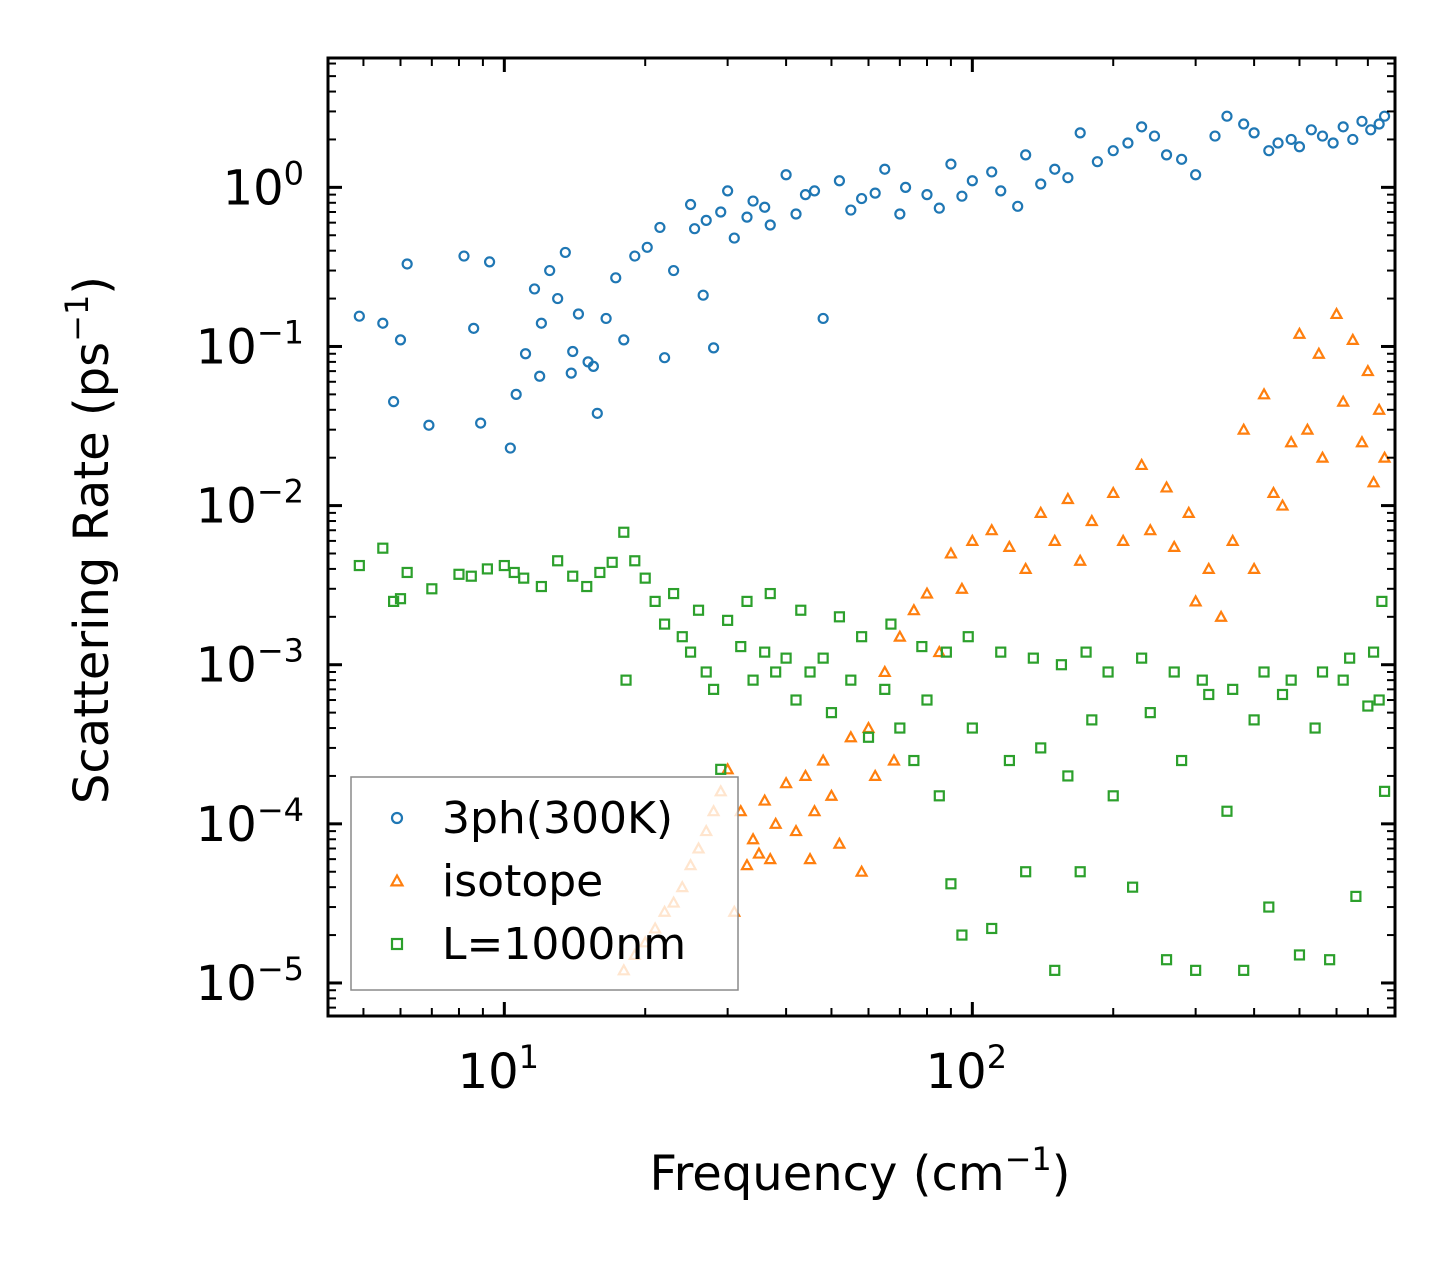 This screenshot has width=1455, height=1265. I want to click on x-axis-title-end: ), so click(1061, 1174).